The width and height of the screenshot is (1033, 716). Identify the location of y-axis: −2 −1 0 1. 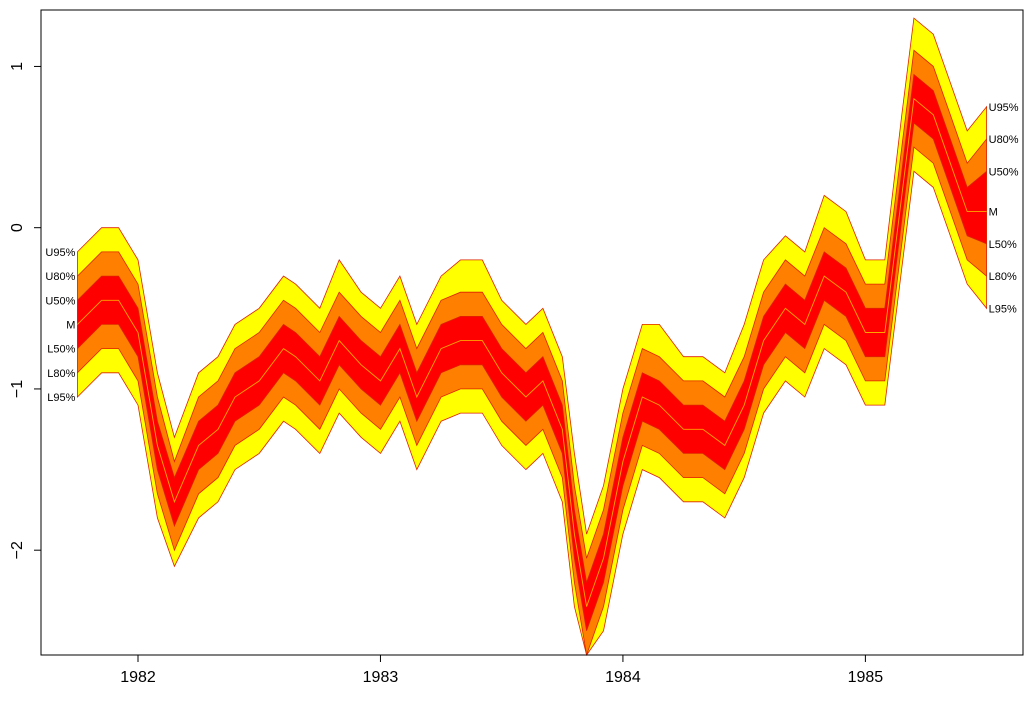
(25, 310).